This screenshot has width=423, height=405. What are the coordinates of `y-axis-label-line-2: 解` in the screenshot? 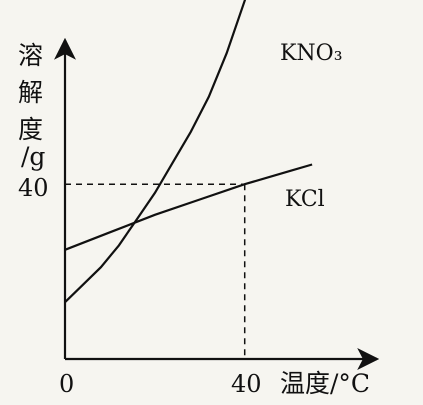 It's located at (30, 92).